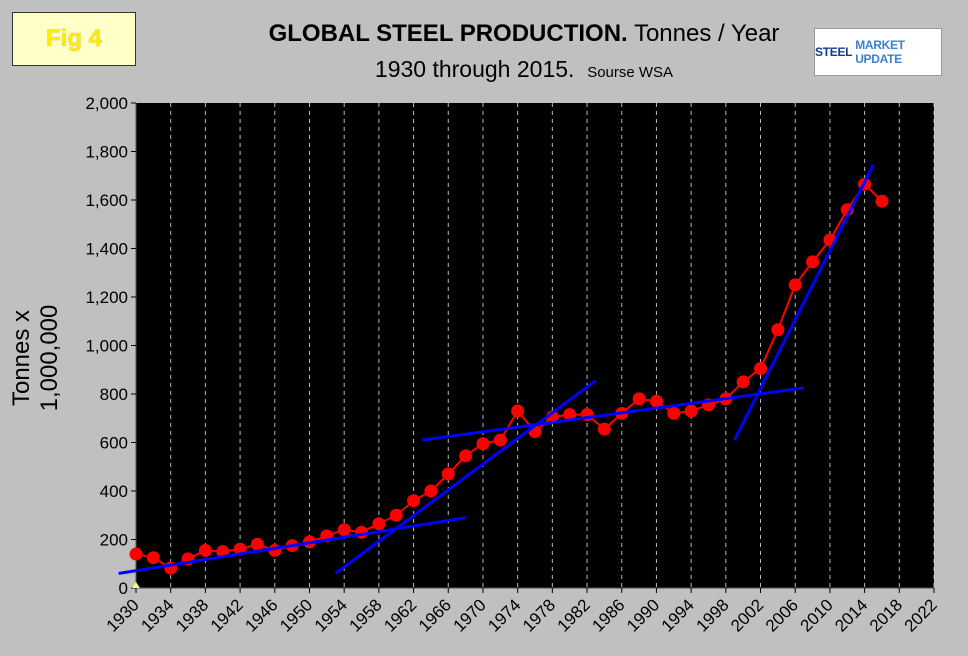 The width and height of the screenshot is (968, 656). What do you see at coordinates (157, 615) in the screenshot?
I see `x-tick-label: 1934` at bounding box center [157, 615].